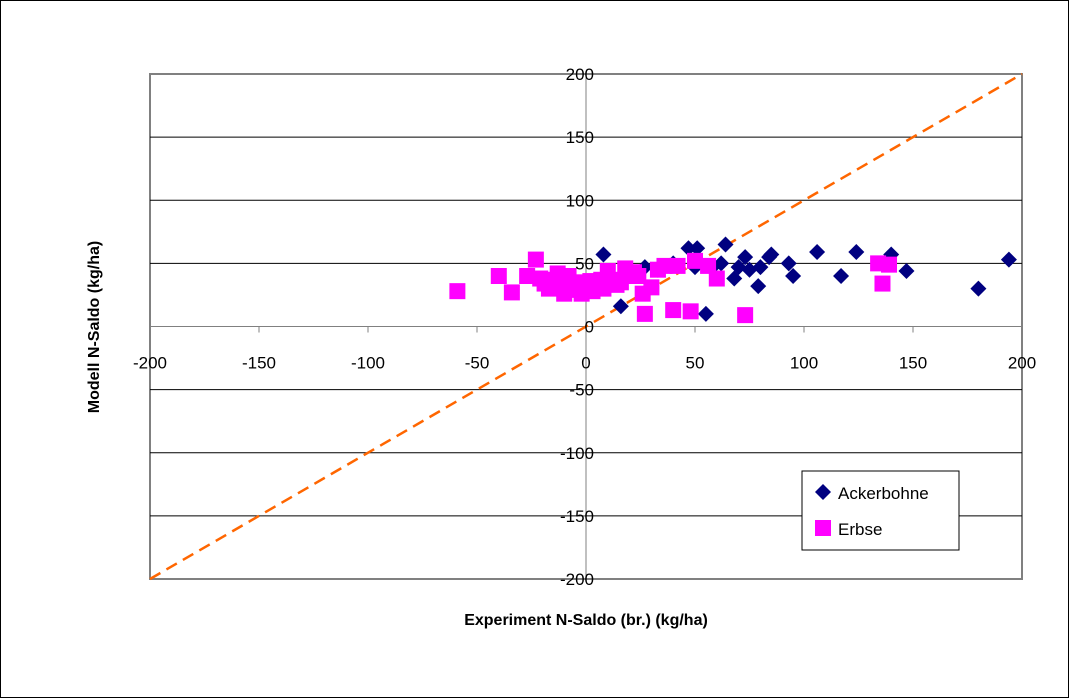 This screenshot has height=699, width=1069. I want to click on x-tick-label: -200, so click(150, 363).